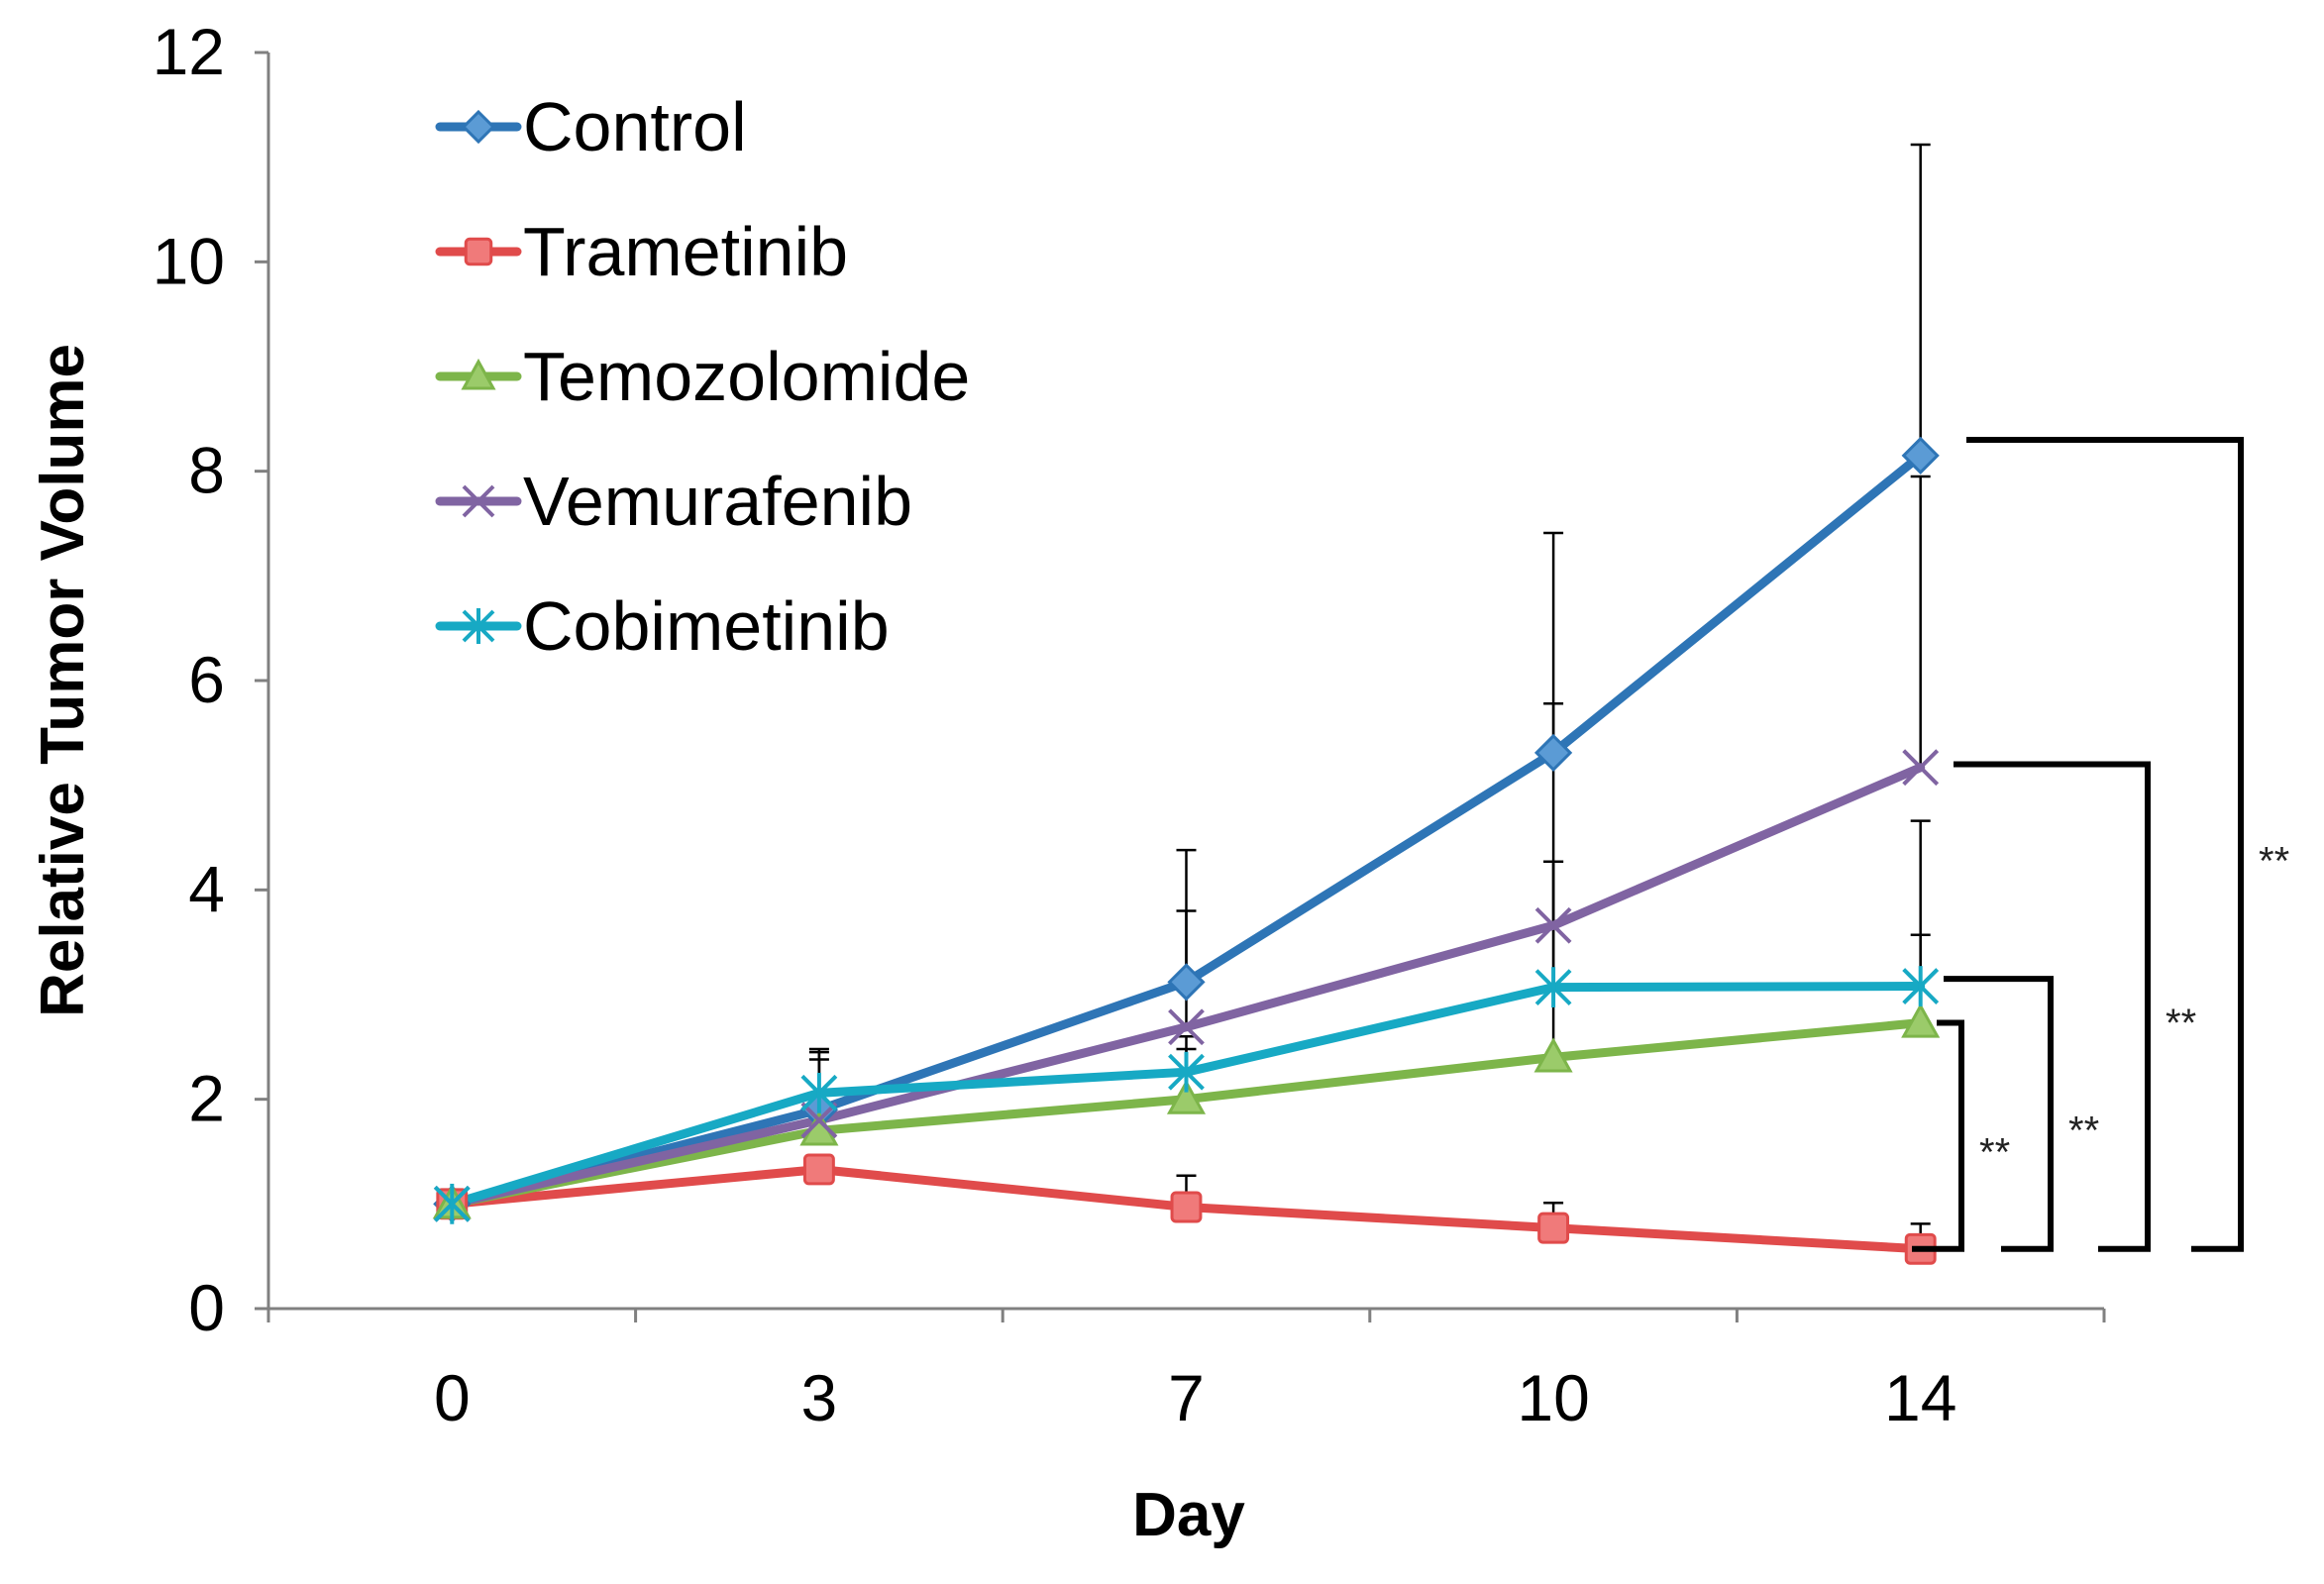 The width and height of the screenshot is (2324, 1584). What do you see at coordinates (206, 1098) in the screenshot?
I see `y-tick-label: 2` at bounding box center [206, 1098].